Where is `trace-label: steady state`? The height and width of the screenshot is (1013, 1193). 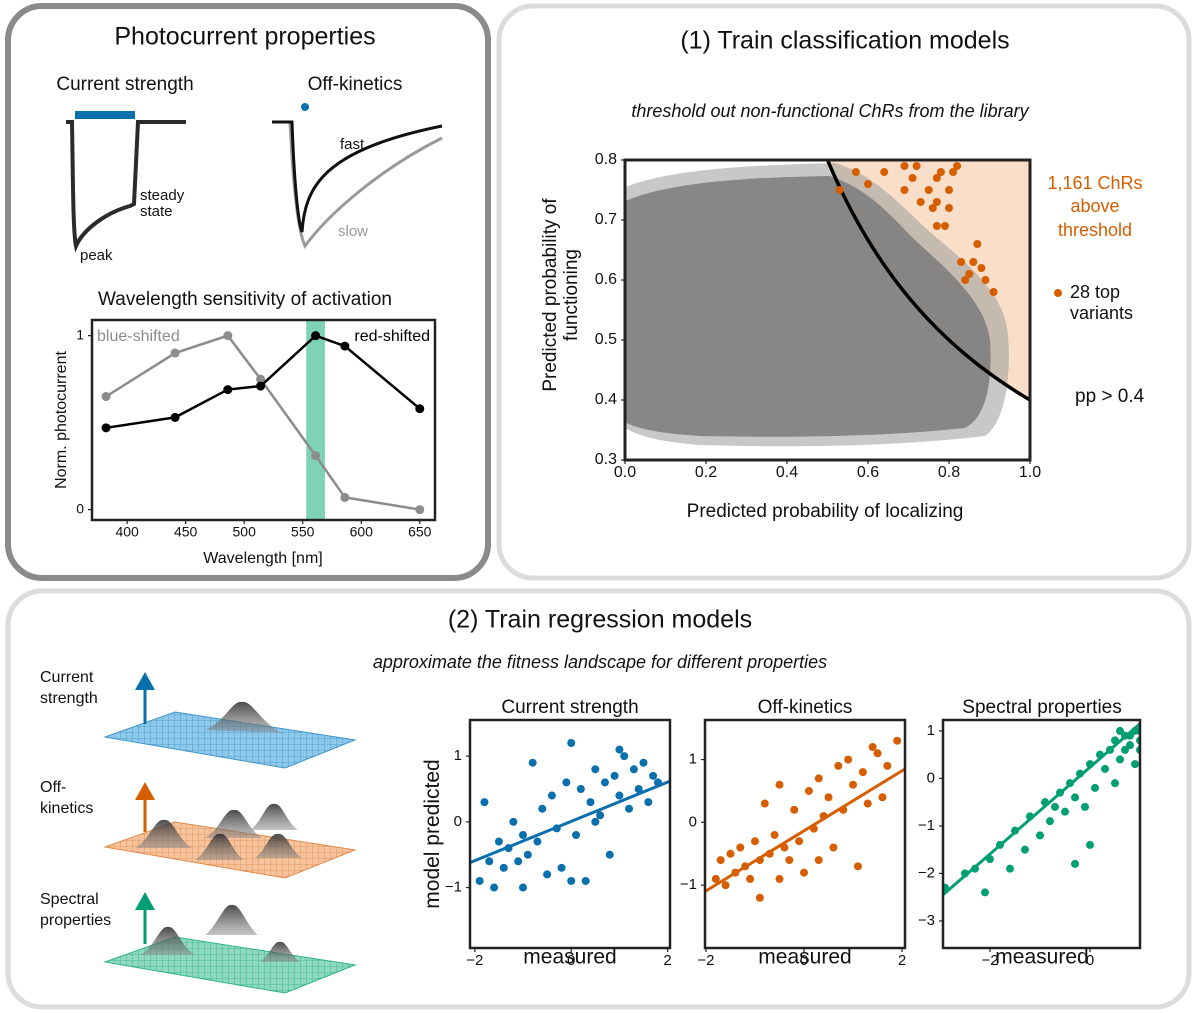
trace-label: steady state is located at coordinates (162, 203).